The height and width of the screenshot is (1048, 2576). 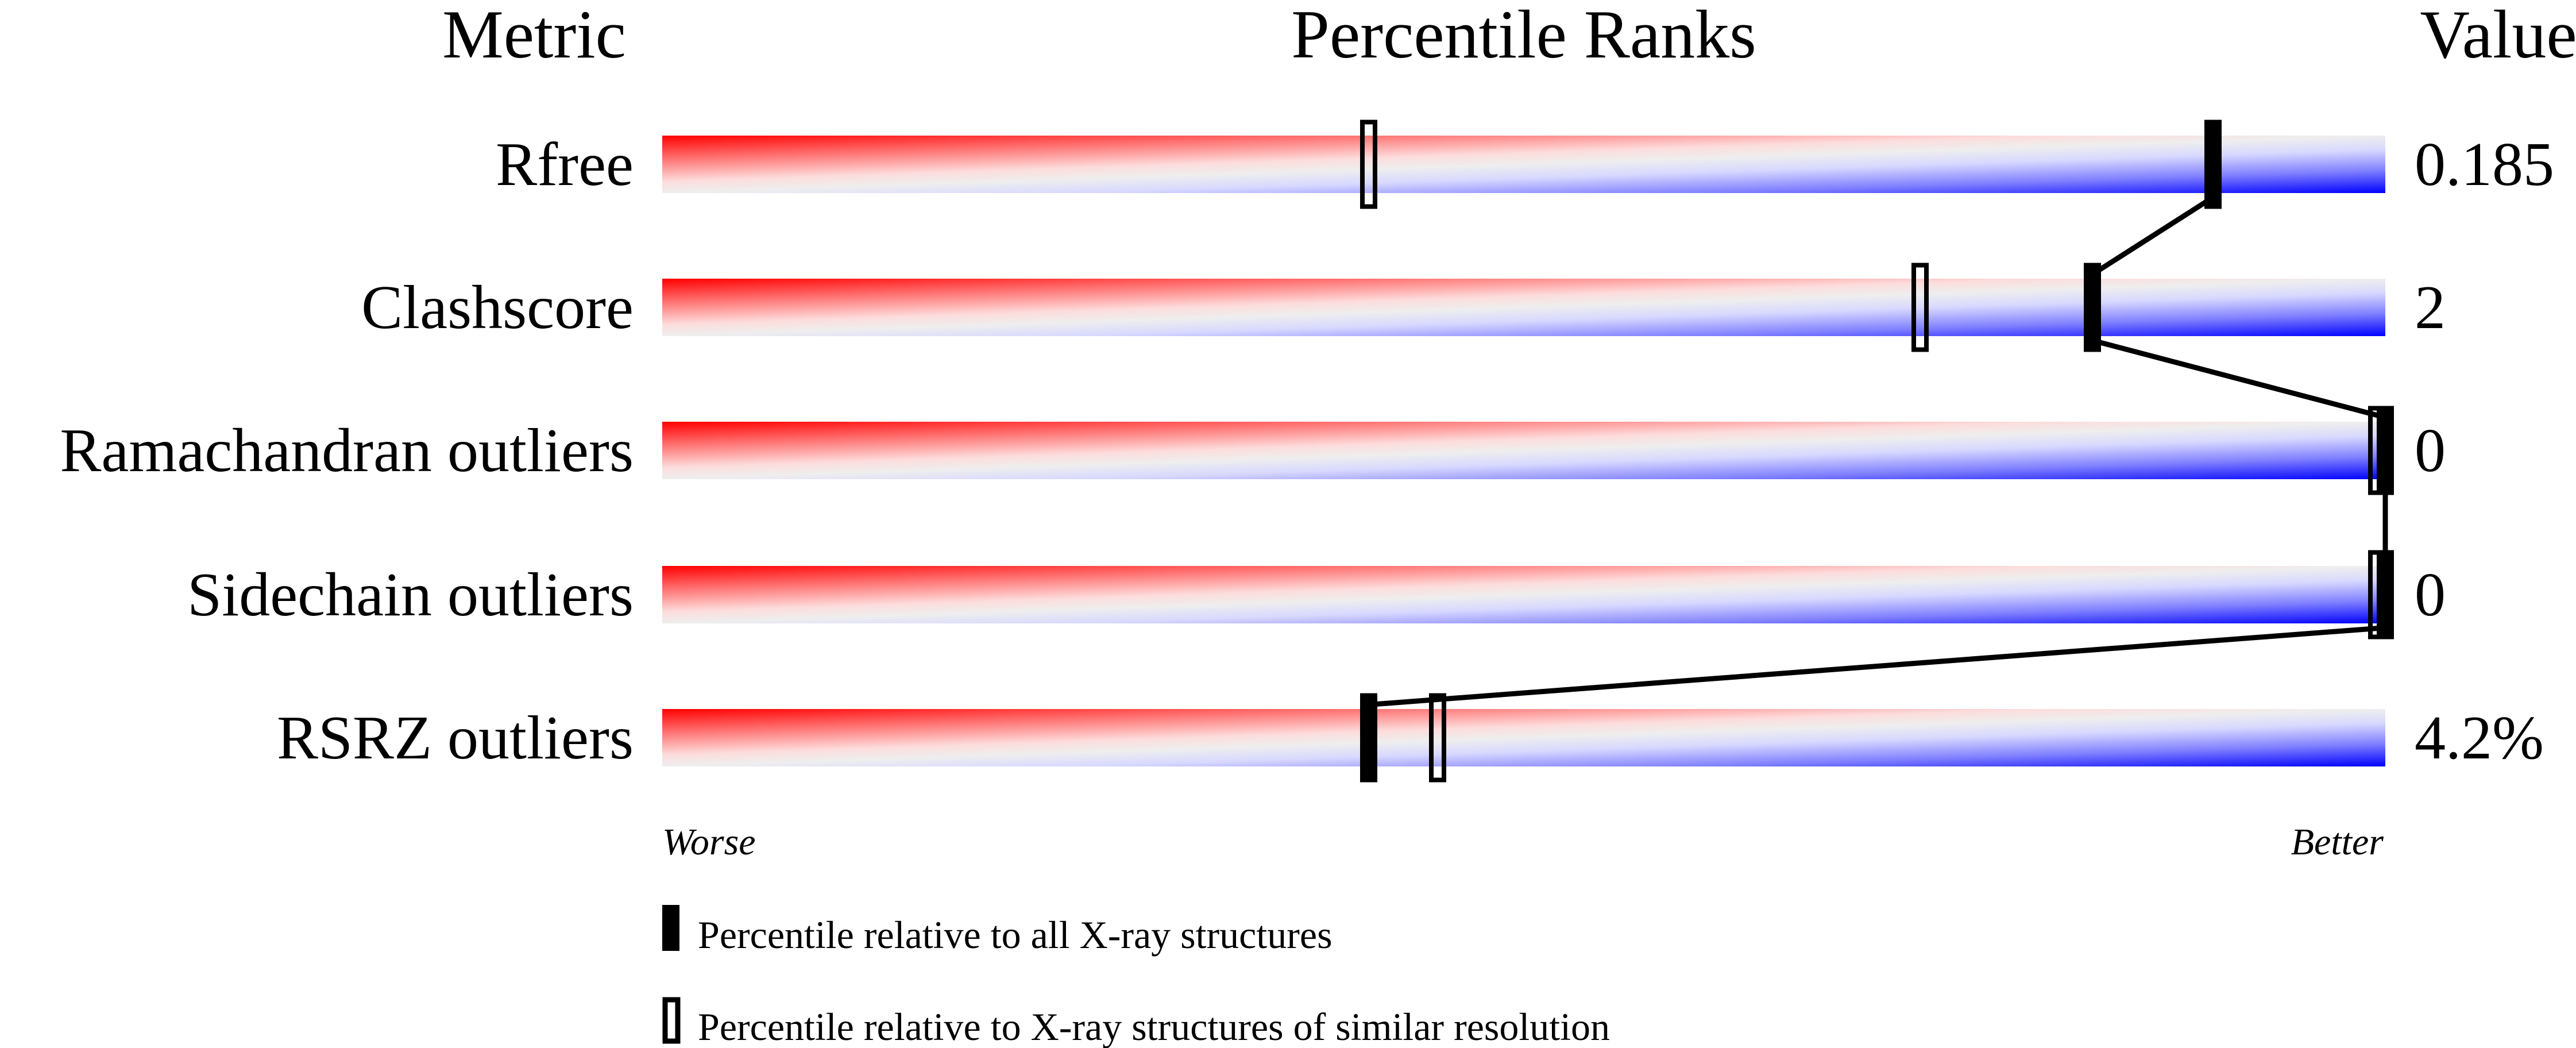 What do you see at coordinates (1523, 36) in the screenshot?
I see `header-percentile: Percentile Ranks` at bounding box center [1523, 36].